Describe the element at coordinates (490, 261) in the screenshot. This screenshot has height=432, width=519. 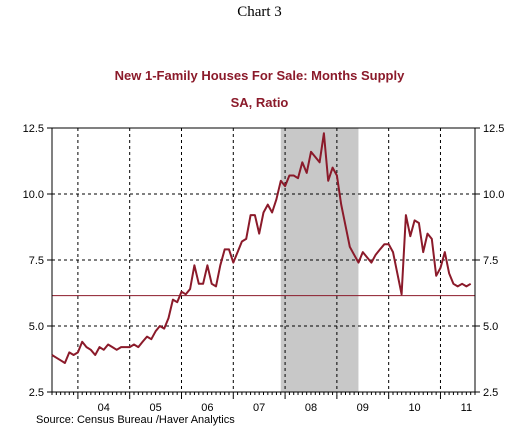
I see `y-tick-label-right: 7.5` at that location.